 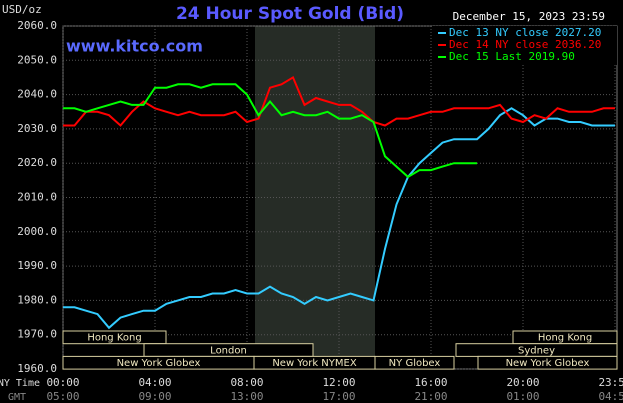 What do you see at coordinates (22, 9) in the screenshot?
I see `y-axis-label: USD/oz` at bounding box center [22, 9].